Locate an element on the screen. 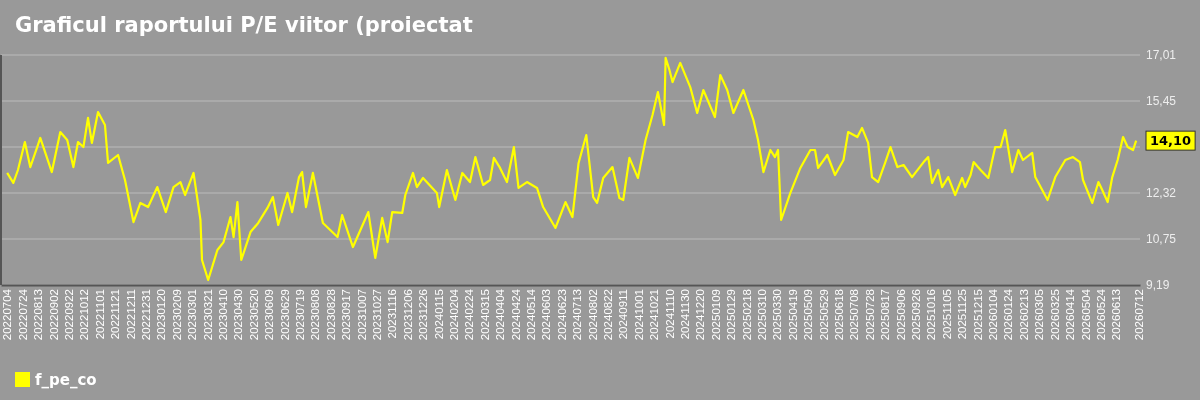 Image resolution: width=1200 pixels, height=400 pixels. x-tick-label: 20250708 is located at coordinates (854, 315).